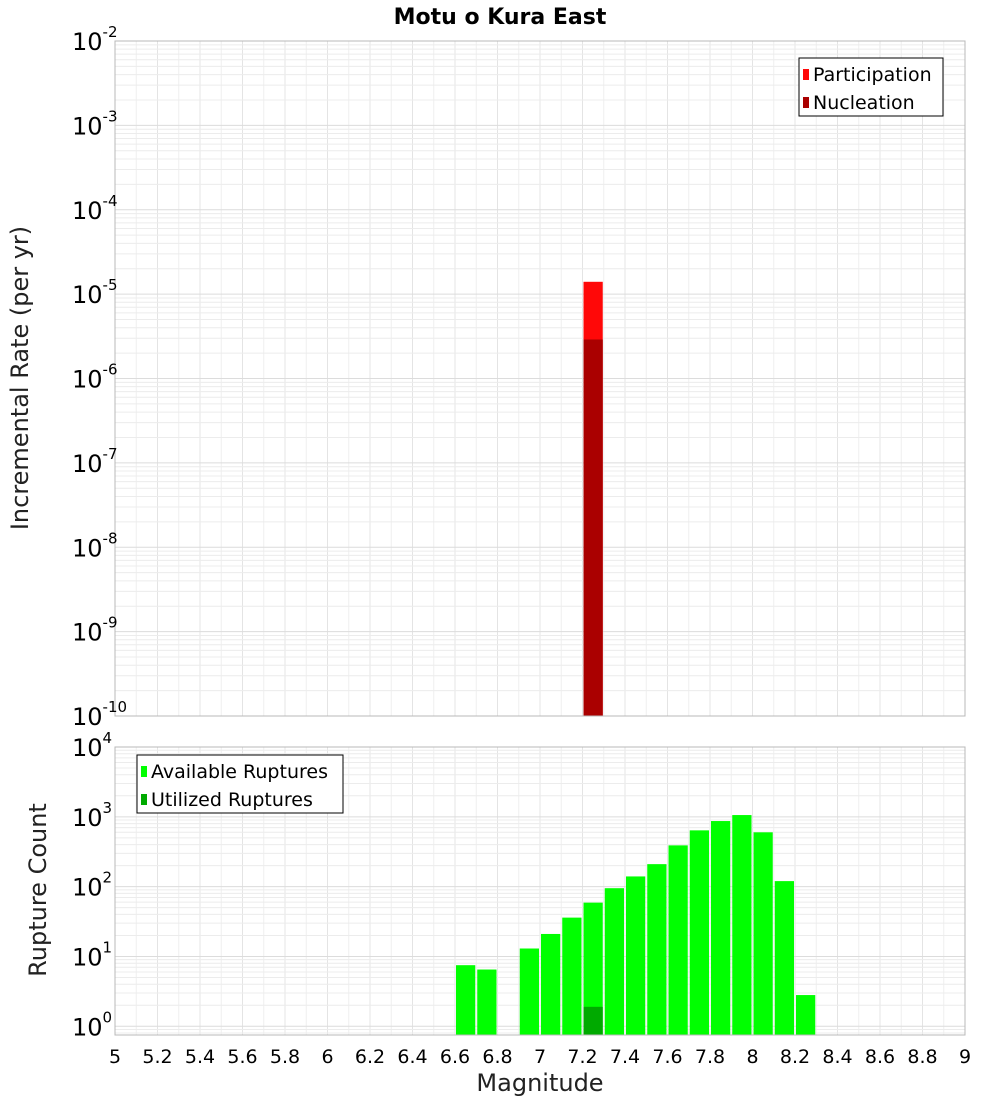 The width and height of the screenshot is (1000, 1100). What do you see at coordinates (412, 1057) in the screenshot?
I see `x-tick-label: 6.4` at bounding box center [412, 1057].